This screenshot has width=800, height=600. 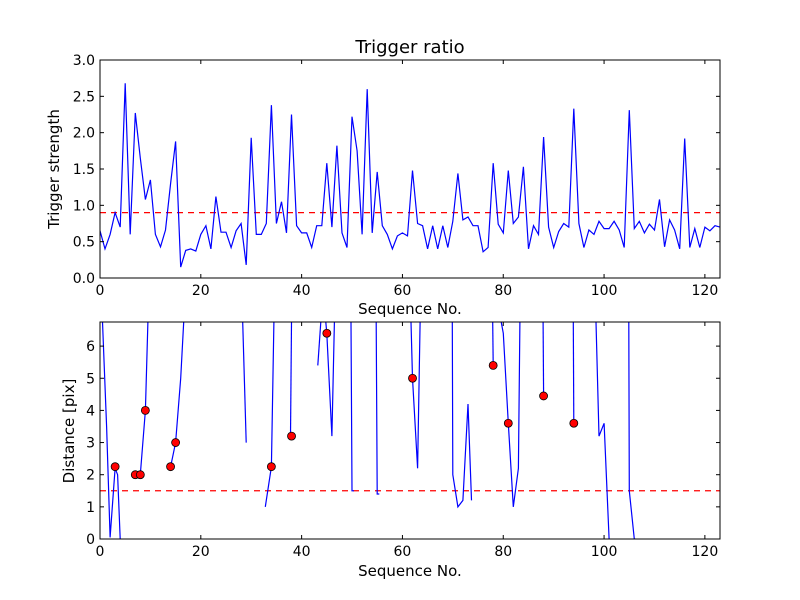 What do you see at coordinates (69, 431) in the screenshot?
I see `y-axis-label: Distance [pix]` at bounding box center [69, 431].